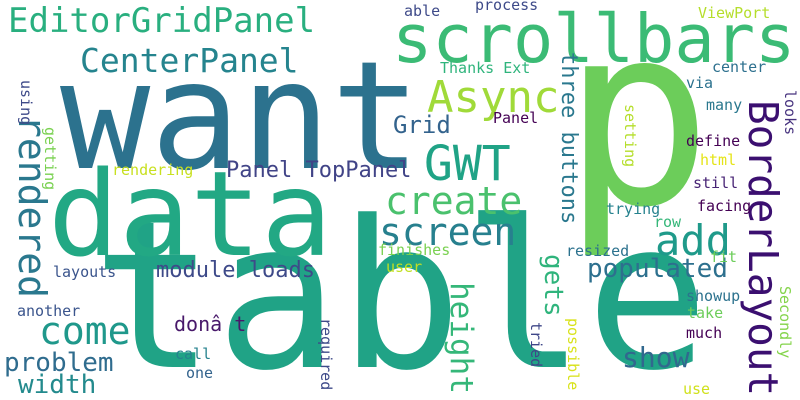  What do you see at coordinates (633, 209) in the screenshot?
I see `word-trying: trying` at bounding box center [633, 209].